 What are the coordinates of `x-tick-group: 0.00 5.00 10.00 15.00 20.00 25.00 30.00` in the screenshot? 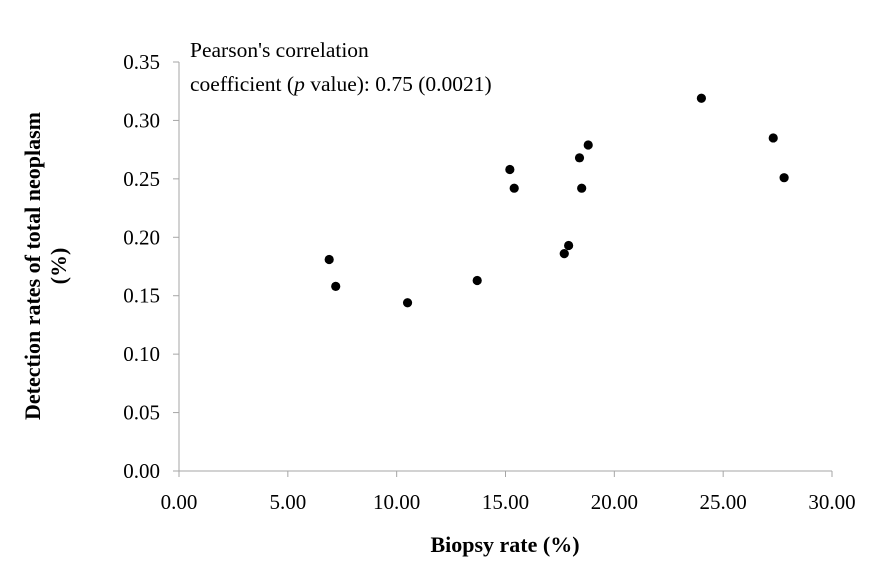 It's located at (508, 492).